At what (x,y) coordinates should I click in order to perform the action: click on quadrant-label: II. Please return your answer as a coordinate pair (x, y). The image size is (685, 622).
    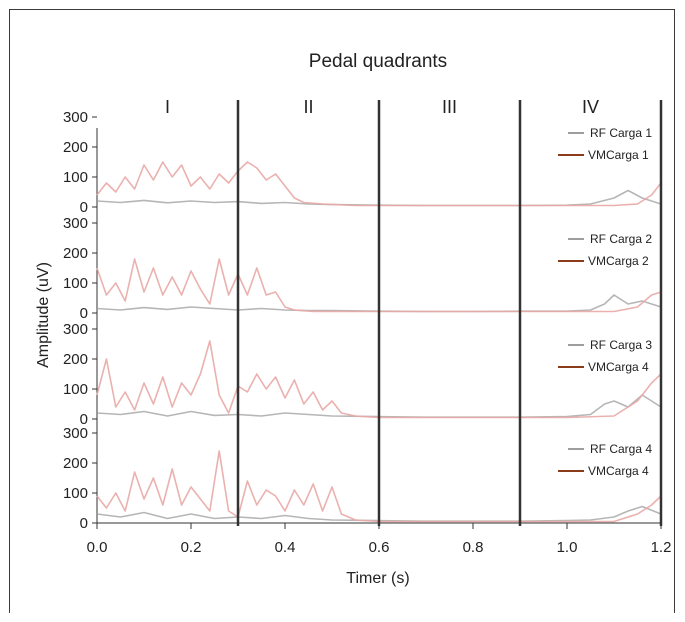
    Looking at the image, I should click on (308, 107).